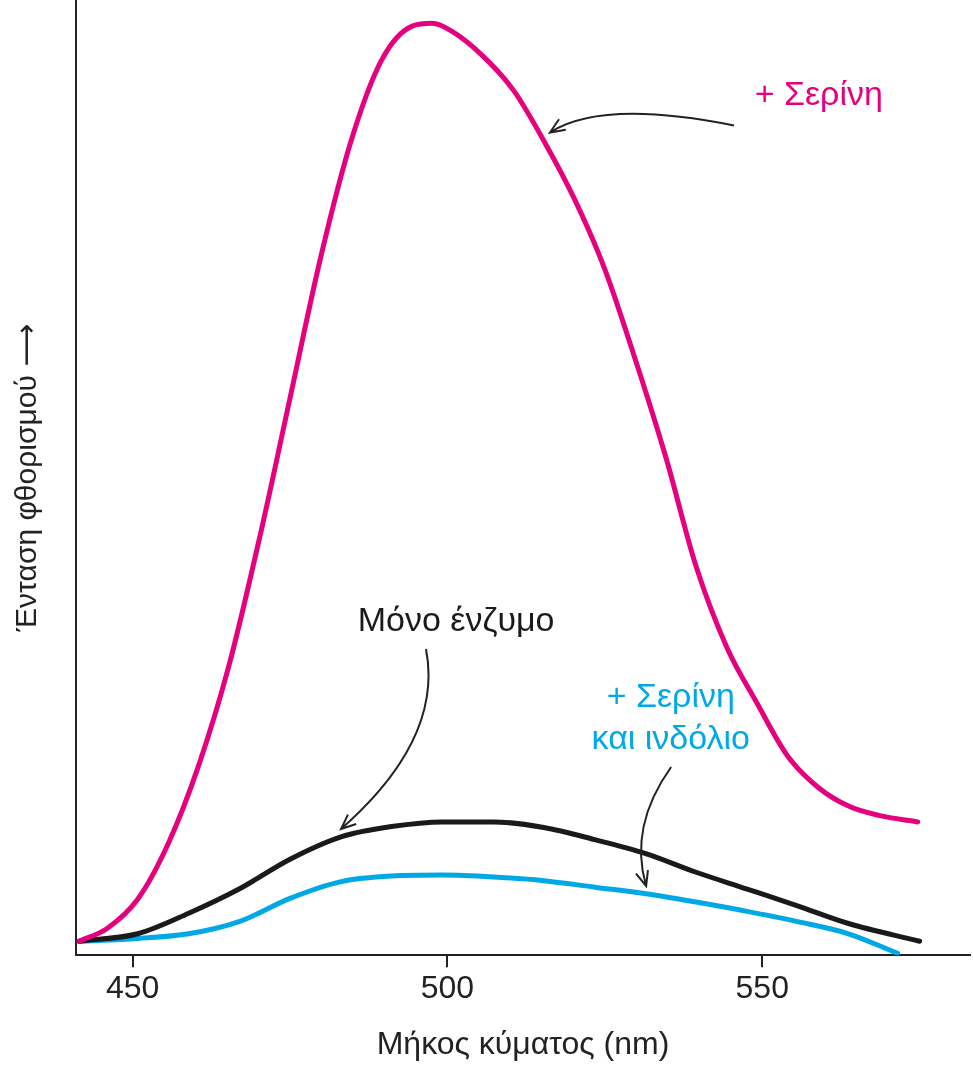 This screenshot has width=973, height=1078. What do you see at coordinates (456, 619) in the screenshot?
I see `text: Μόνο ένζυμο` at bounding box center [456, 619].